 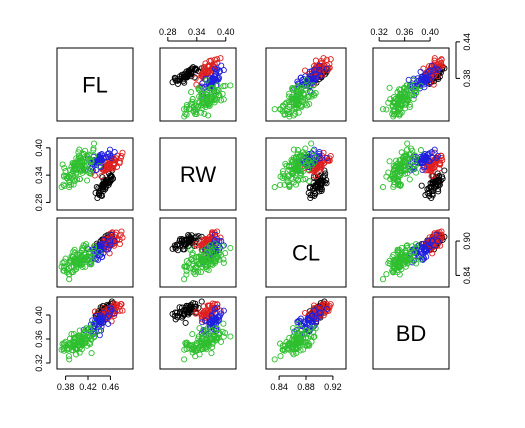 I want to click on tick-label-BD-v1: 0.36, so click(x=39, y=339).